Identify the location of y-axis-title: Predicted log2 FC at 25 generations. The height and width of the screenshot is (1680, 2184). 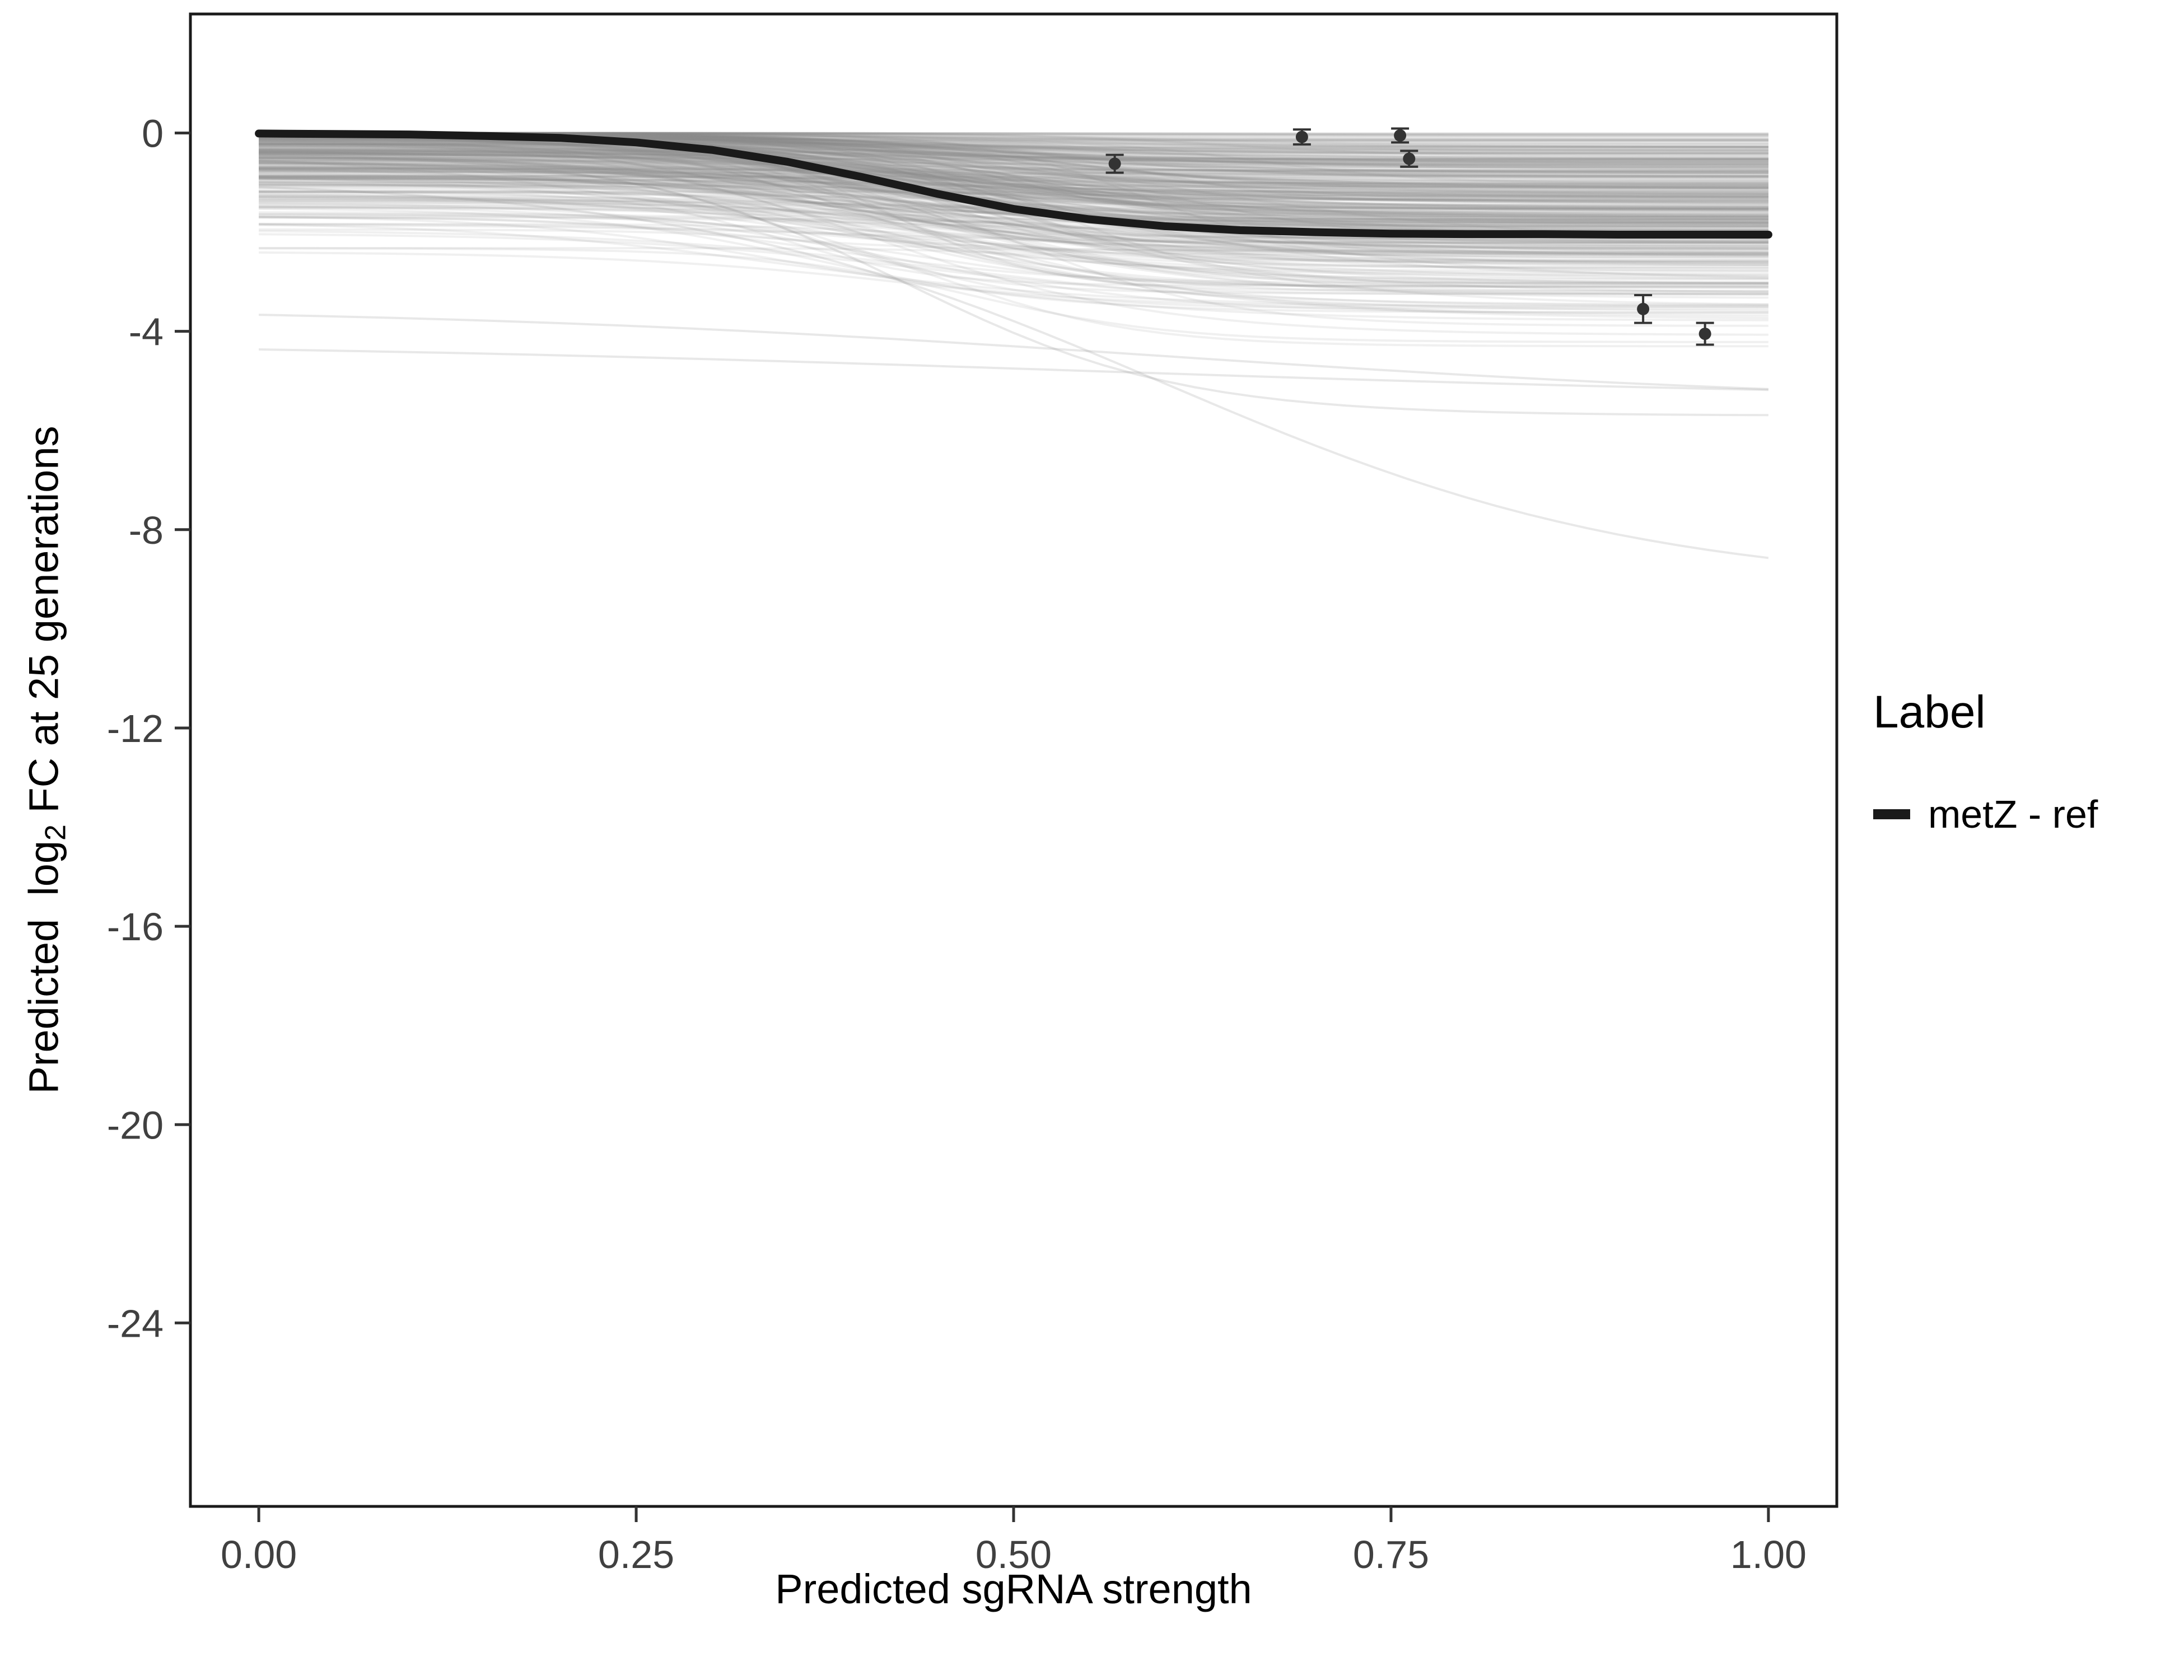
(46, 760).